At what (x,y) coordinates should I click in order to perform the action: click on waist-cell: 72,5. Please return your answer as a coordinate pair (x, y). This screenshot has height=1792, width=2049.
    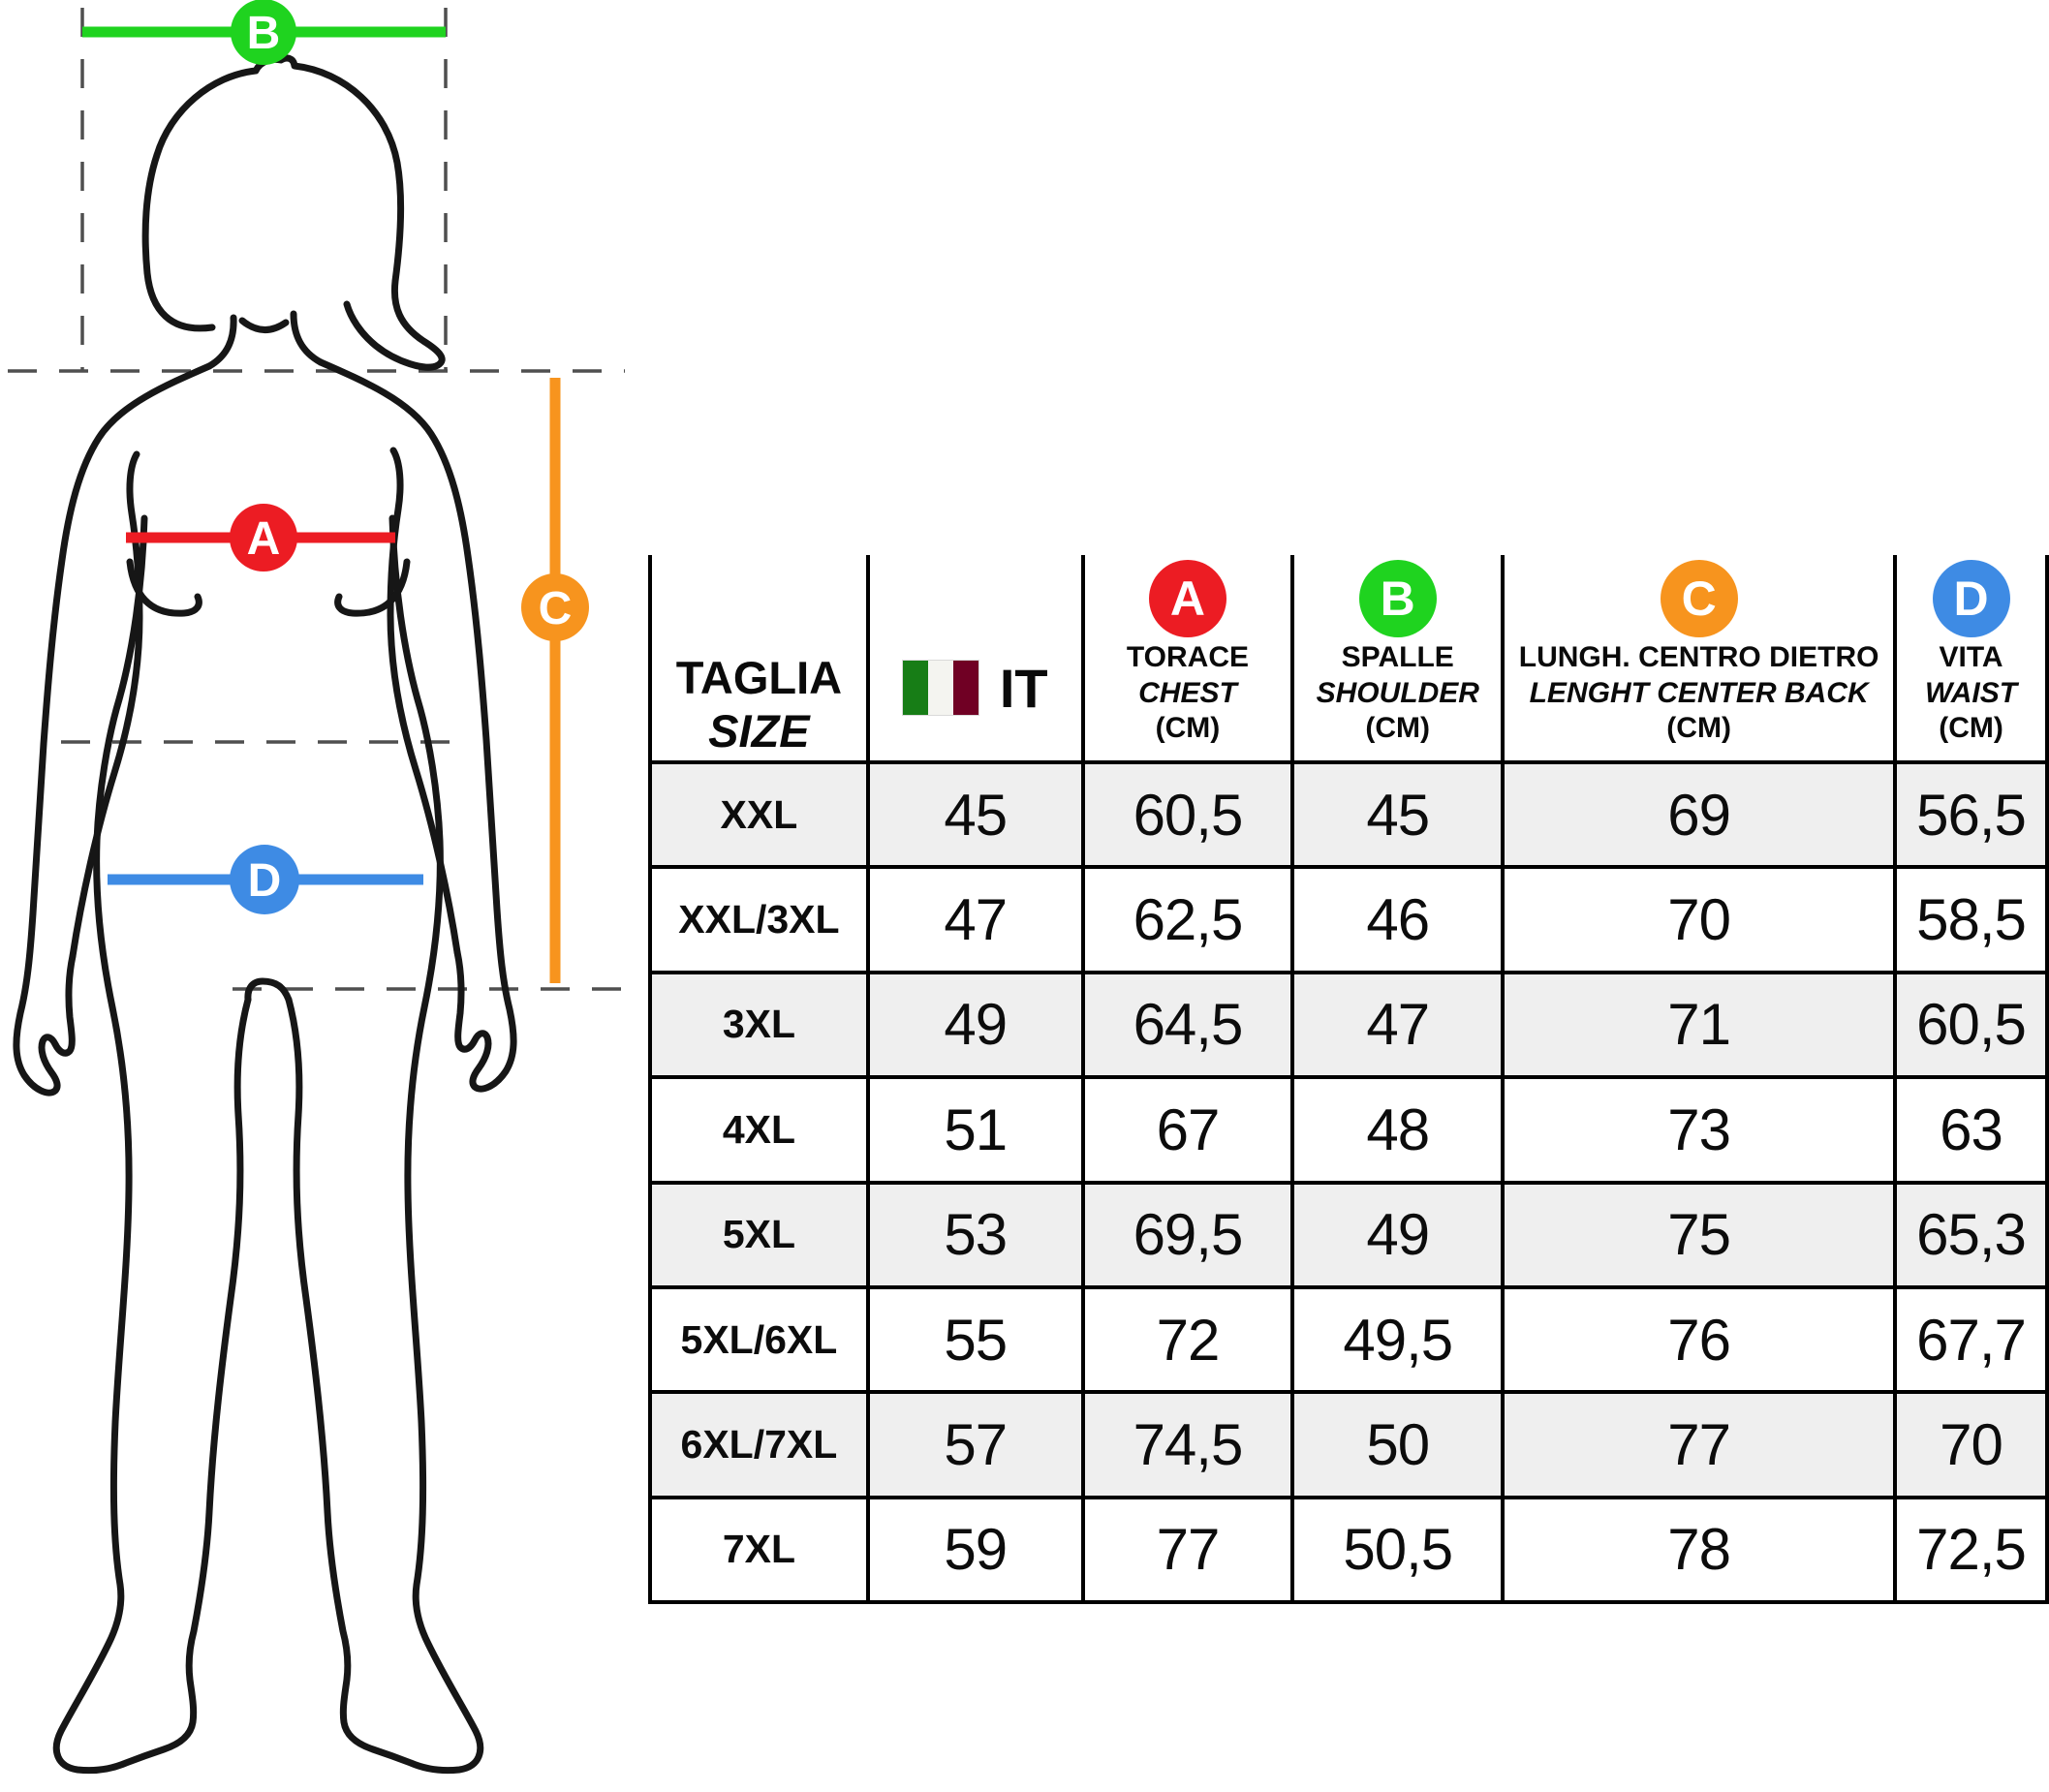
    Looking at the image, I should click on (1971, 1550).